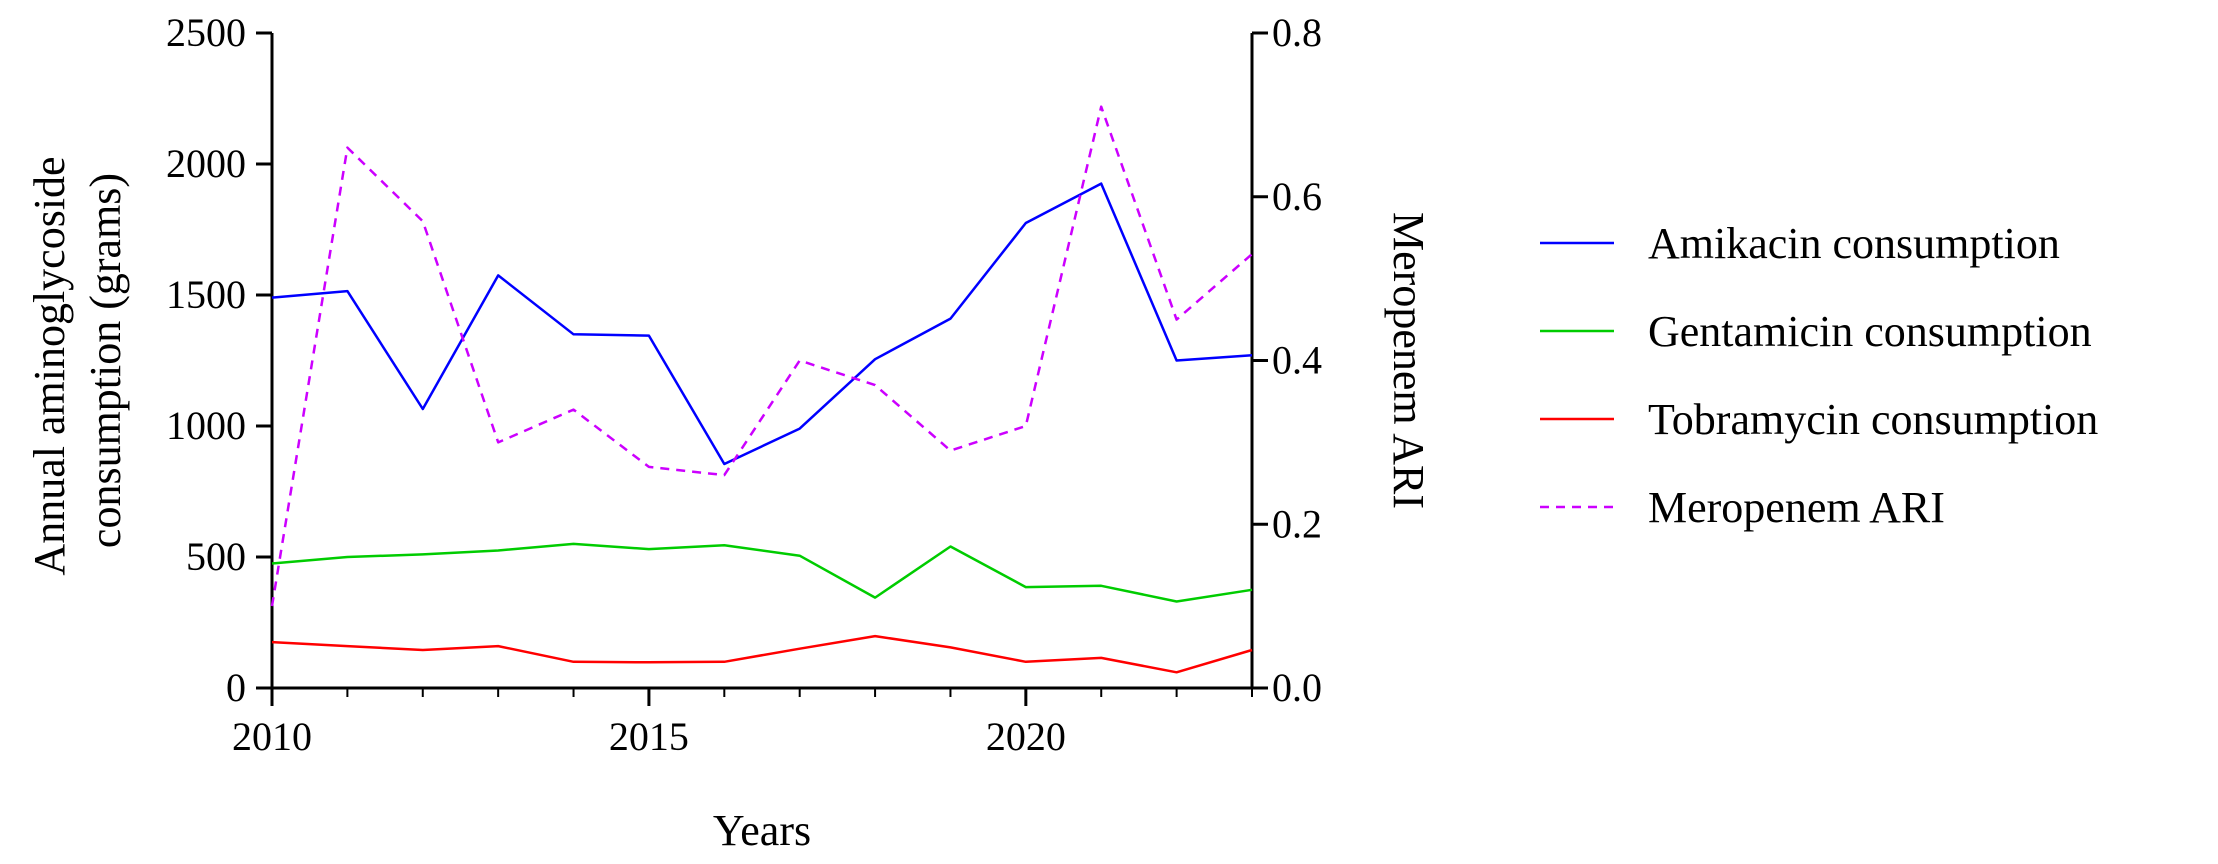 The image size is (2218, 864). What do you see at coordinates (1297, 687) in the screenshot?
I see `right-y-tick-label: 0.0` at bounding box center [1297, 687].